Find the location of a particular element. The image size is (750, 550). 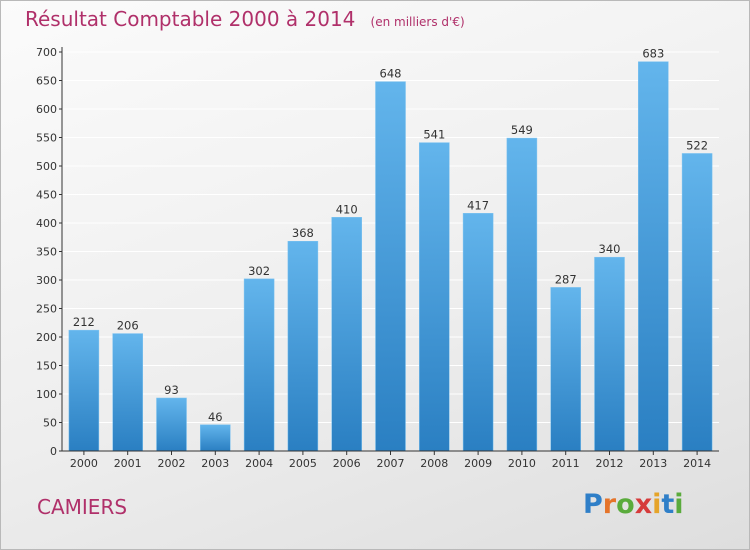

x-tick-label: 2004 is located at coordinates (259, 463).